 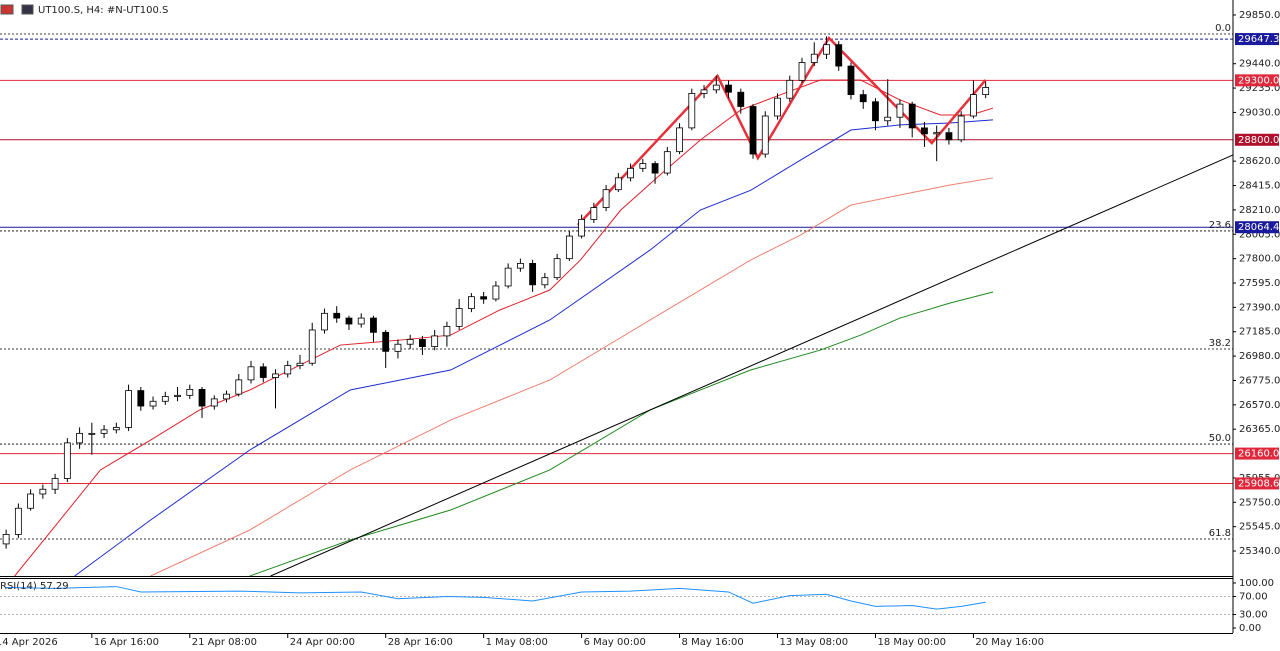 What do you see at coordinates (1220, 533) in the screenshot?
I see `fib-label: 61.8` at bounding box center [1220, 533].